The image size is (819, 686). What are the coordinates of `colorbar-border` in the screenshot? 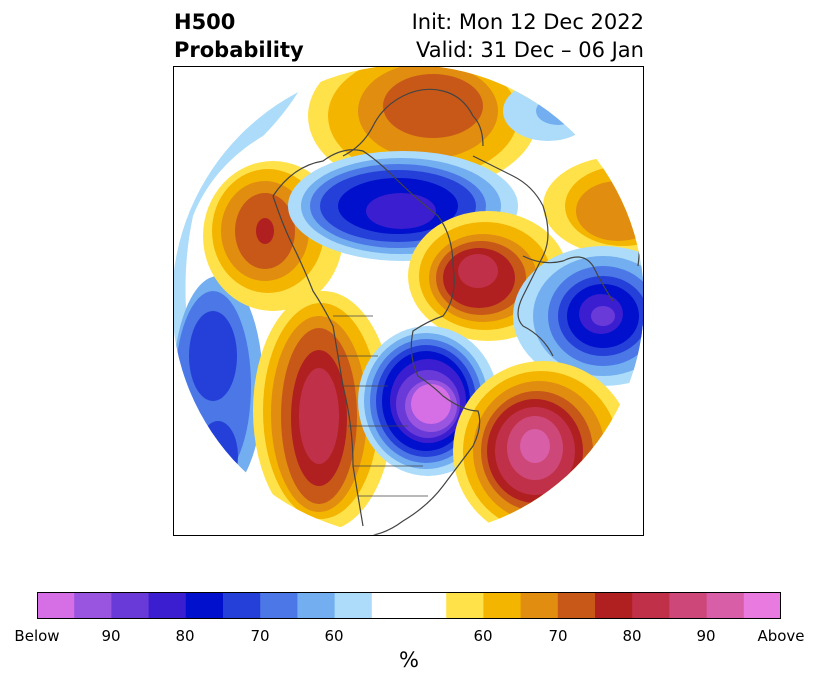 It's located at (409, 605).